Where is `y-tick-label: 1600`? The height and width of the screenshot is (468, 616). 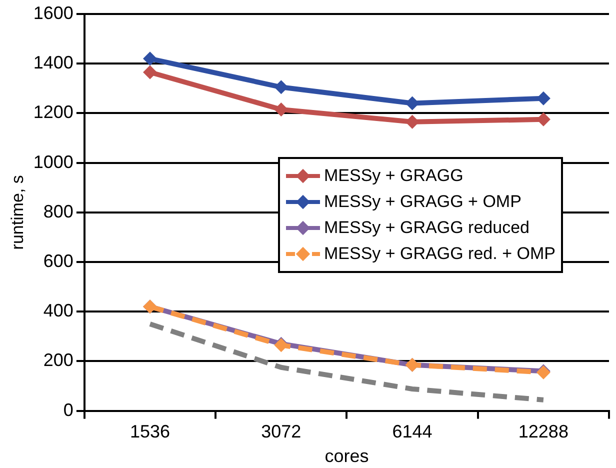
y-tick-label: 1600 is located at coordinates (53, 12).